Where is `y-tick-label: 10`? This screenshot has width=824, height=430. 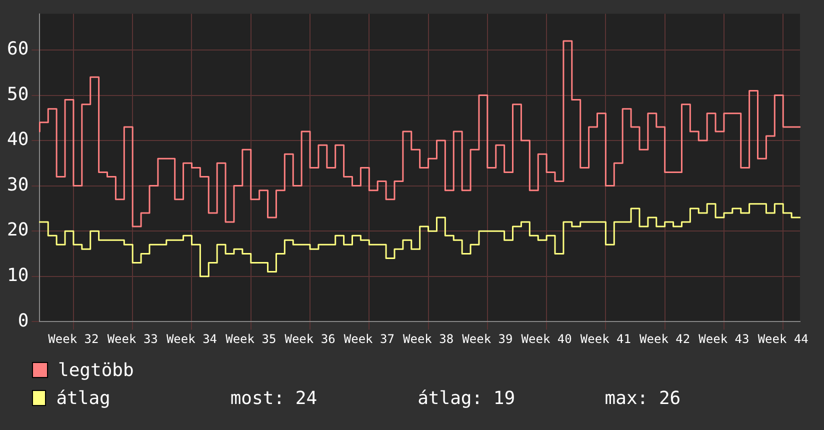 y-tick-label: 10 is located at coordinates (17, 275).